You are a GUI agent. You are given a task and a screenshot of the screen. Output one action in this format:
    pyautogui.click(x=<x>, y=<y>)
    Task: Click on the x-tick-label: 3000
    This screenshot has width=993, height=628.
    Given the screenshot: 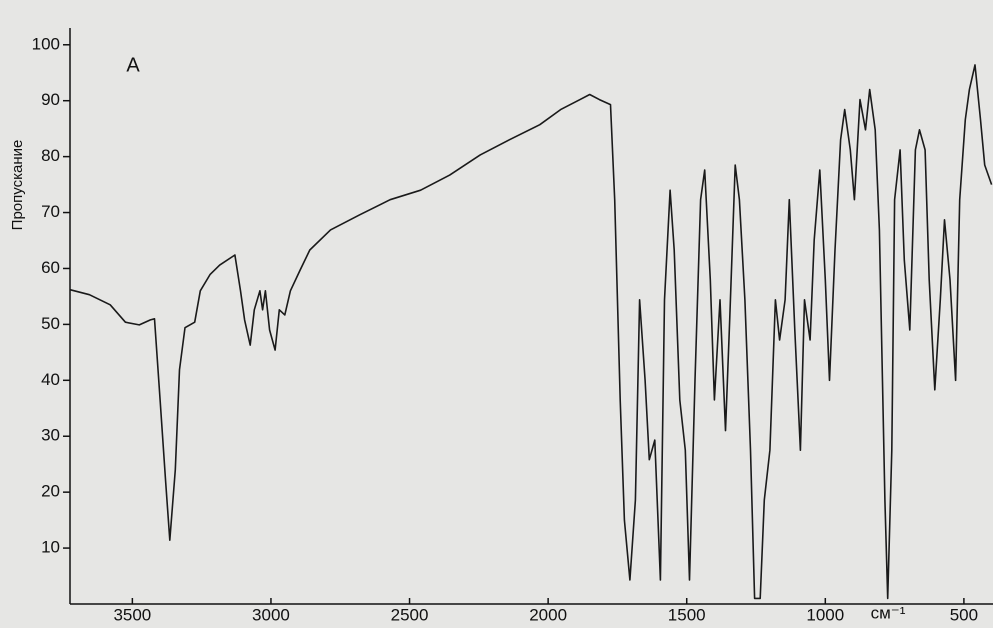 What is the action you would take?
    pyautogui.click(x=271, y=614)
    